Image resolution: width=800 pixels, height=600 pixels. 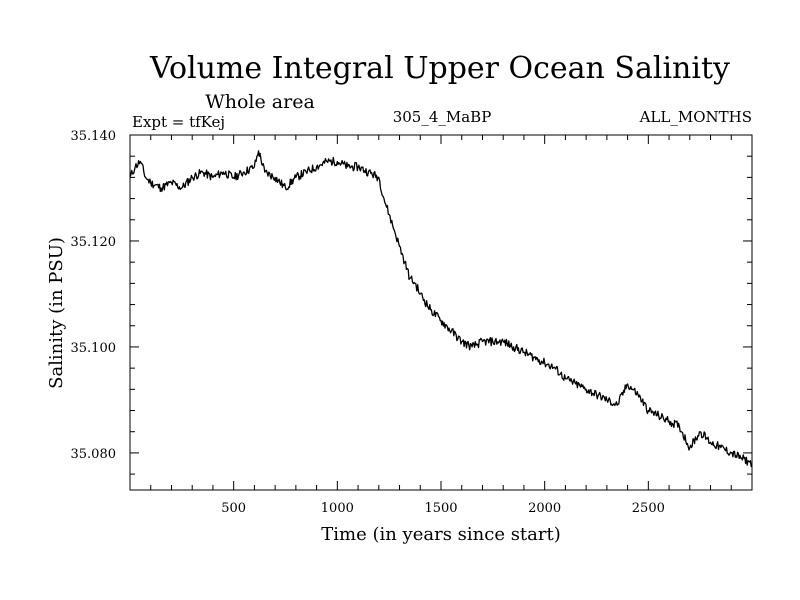 I want to click on header-right: ALL_MONTHS, so click(x=695, y=117).